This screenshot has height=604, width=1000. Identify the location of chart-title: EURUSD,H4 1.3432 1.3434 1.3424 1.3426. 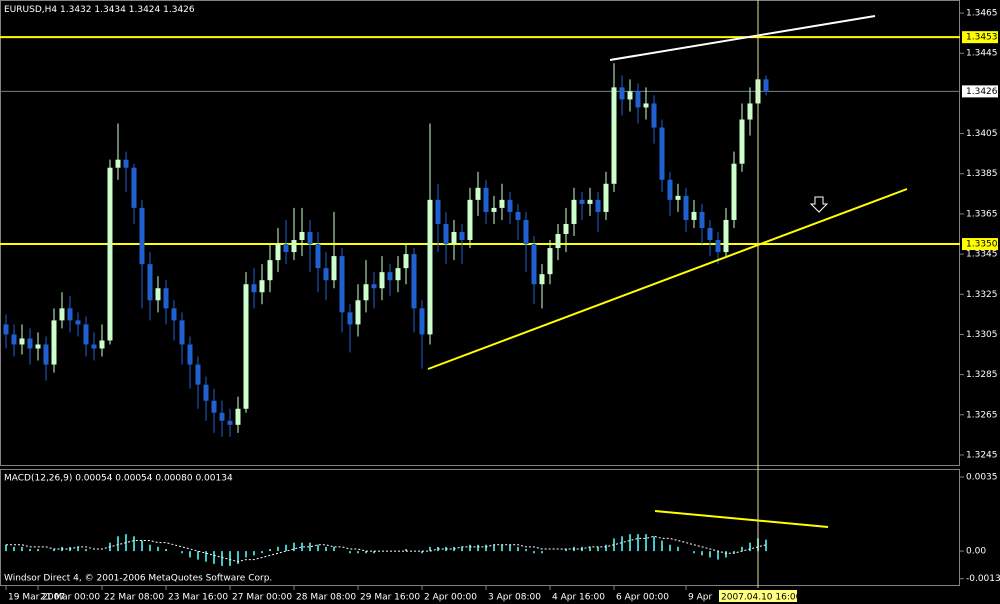
(99, 10).